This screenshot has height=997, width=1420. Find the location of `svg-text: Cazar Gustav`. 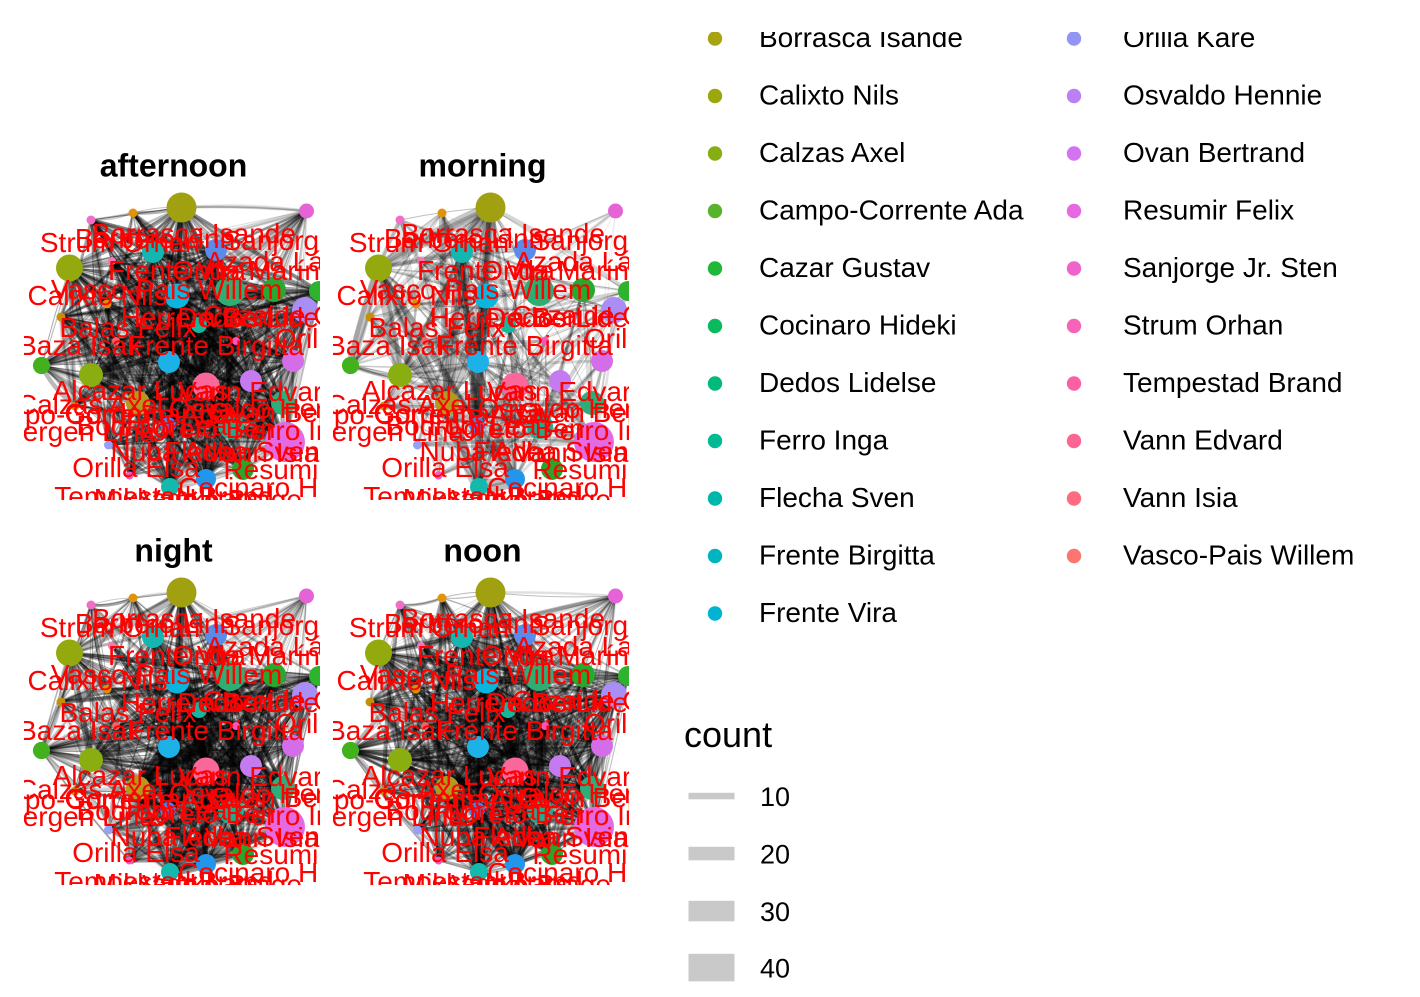

svg-text: Cazar Gustav is located at coordinates (844, 267).